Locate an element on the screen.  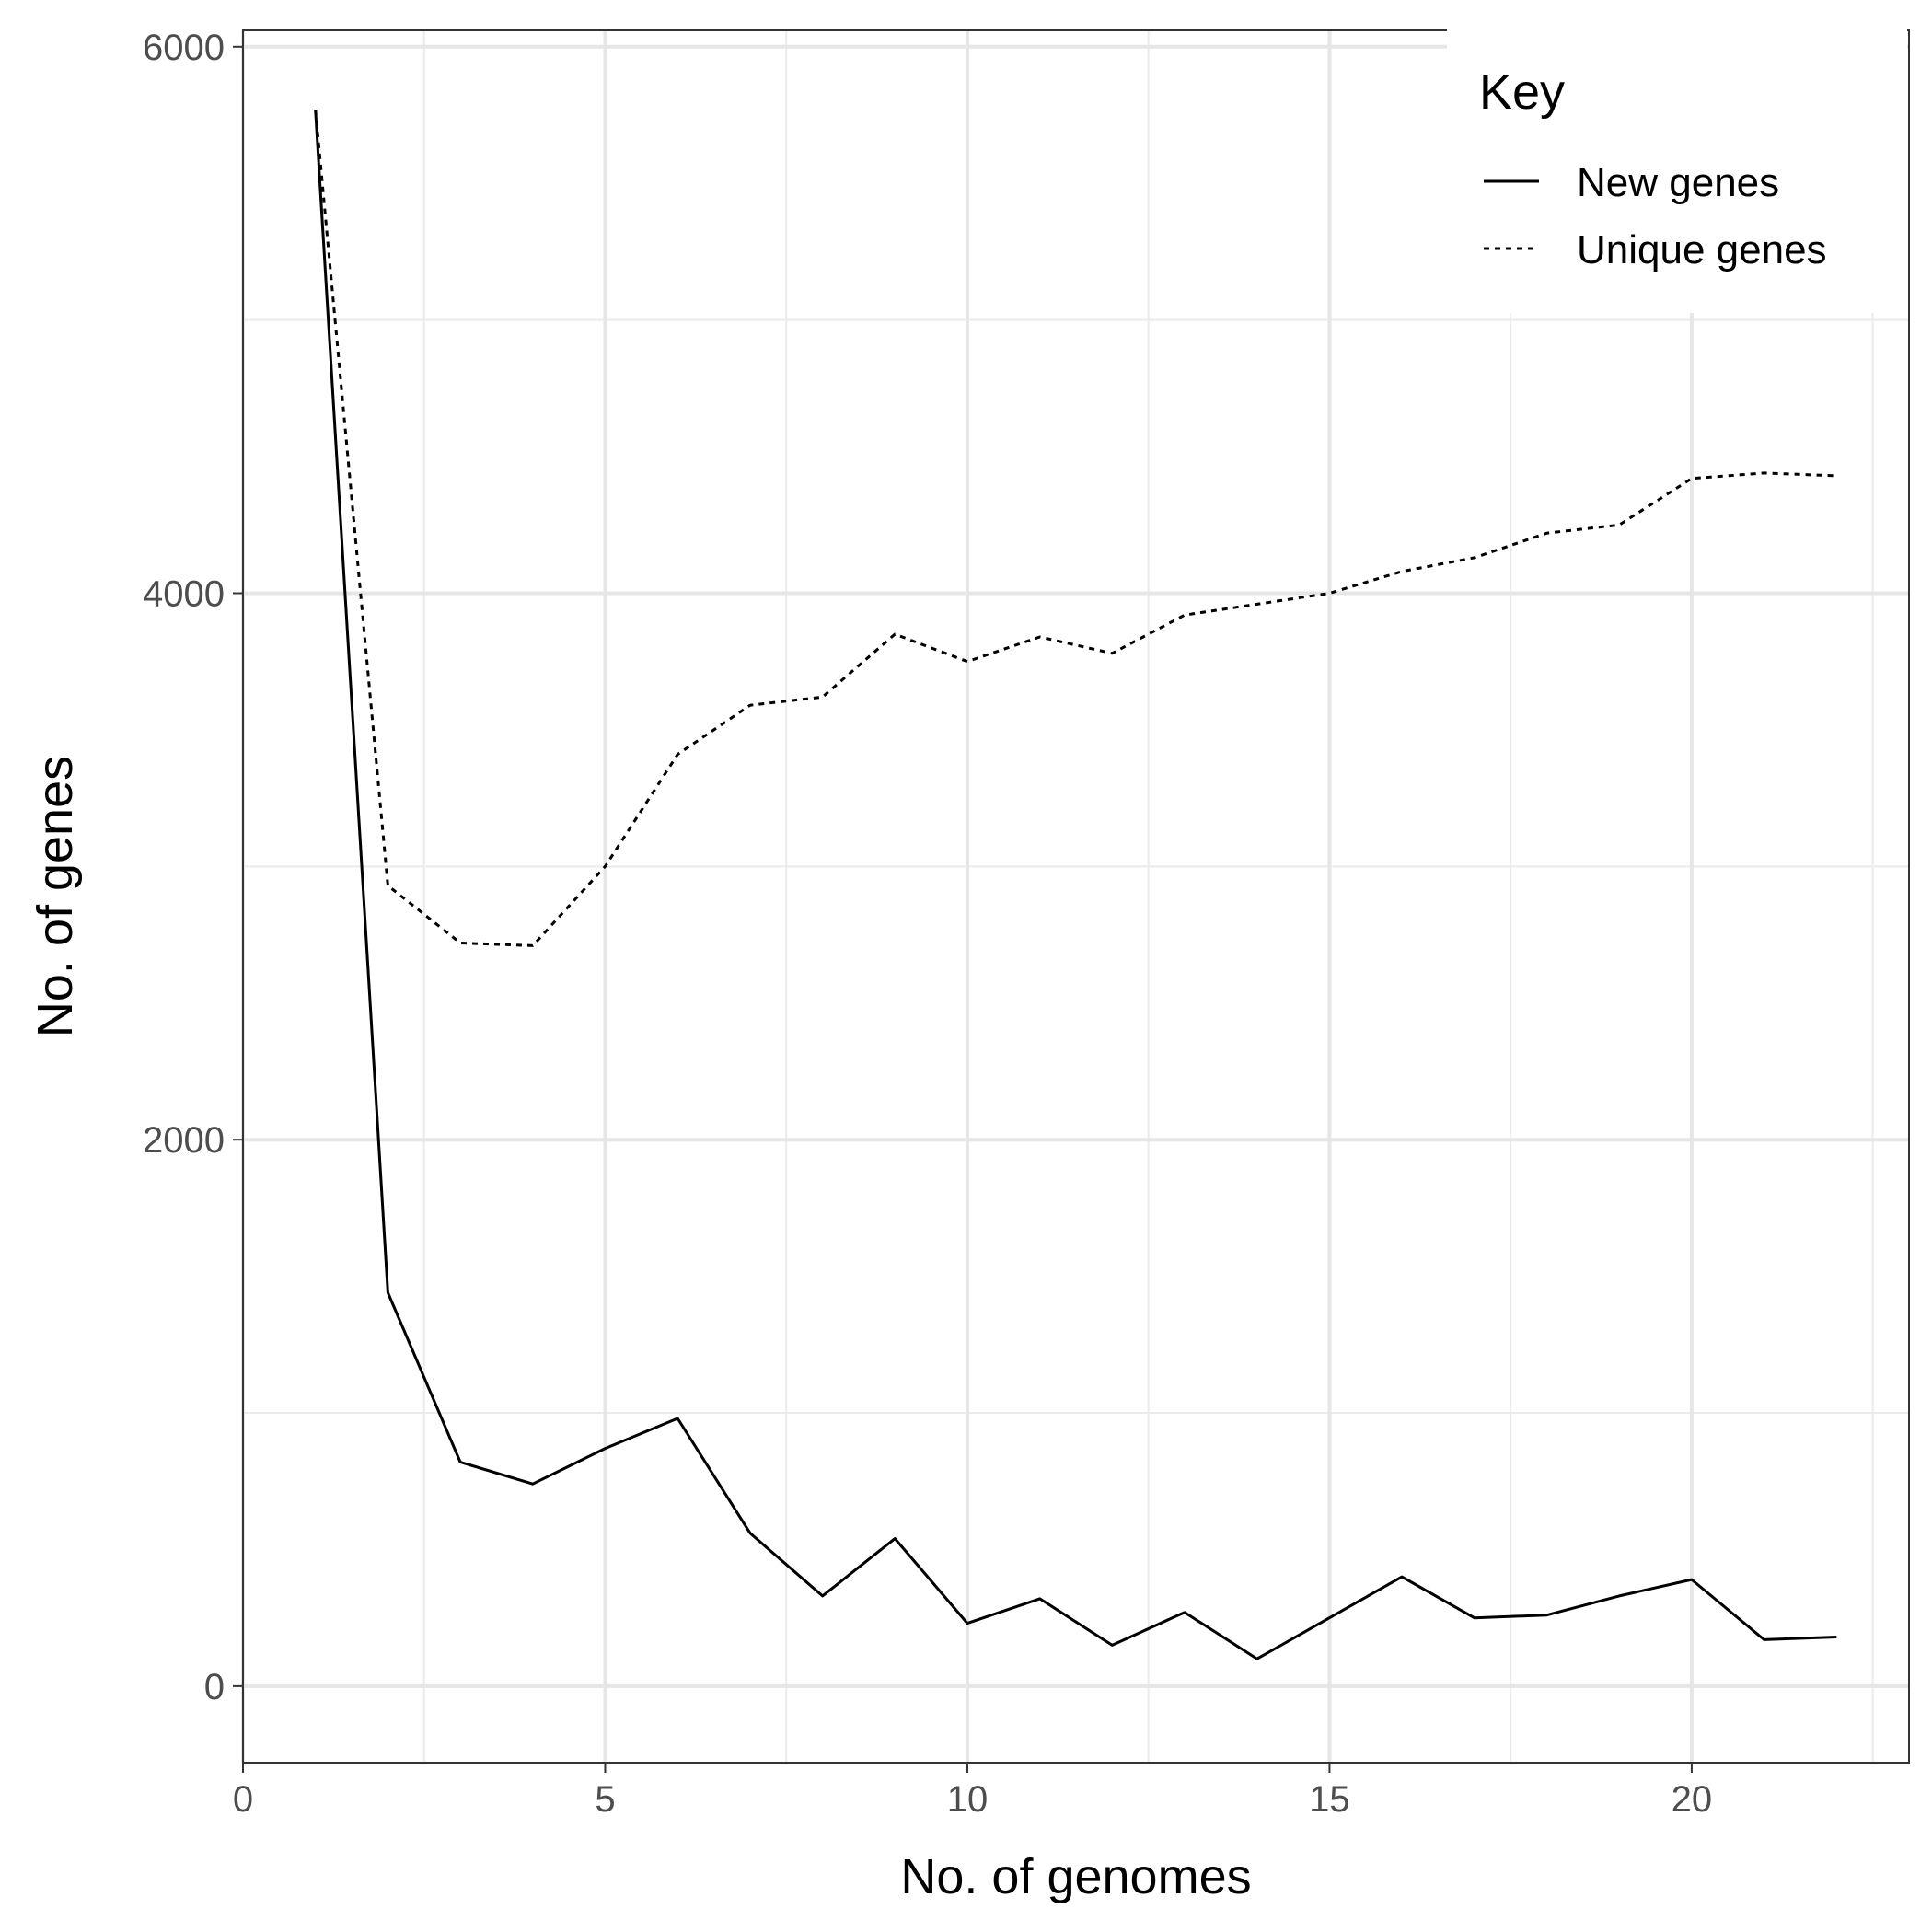
x-tick-label: 15 is located at coordinates (1329, 1800).